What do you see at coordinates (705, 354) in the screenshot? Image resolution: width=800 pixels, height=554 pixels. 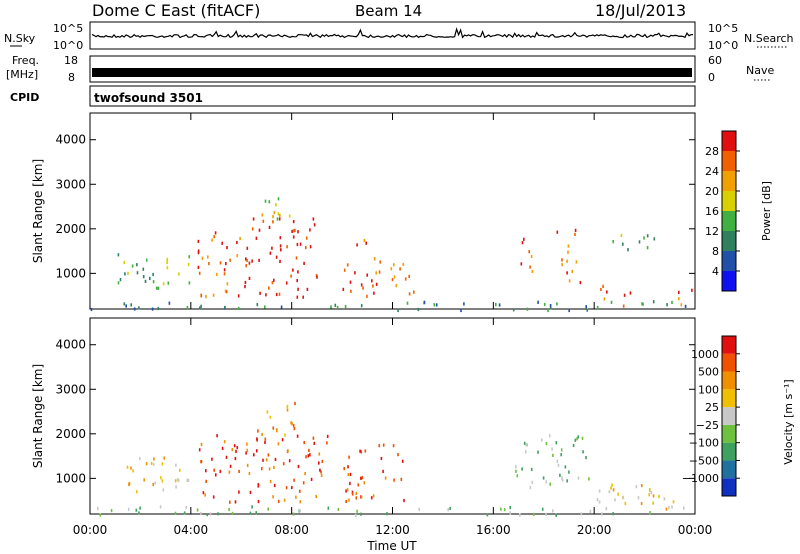 I see `colorbar-tick-label: 1000` at bounding box center [705, 354].